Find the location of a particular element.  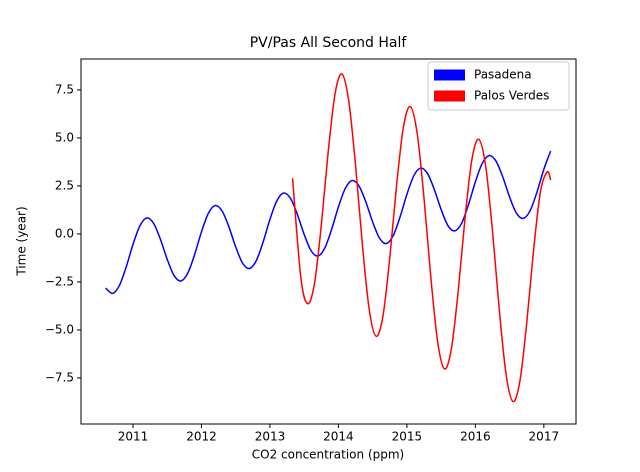

x-tick-label: 2013 is located at coordinates (270, 437).